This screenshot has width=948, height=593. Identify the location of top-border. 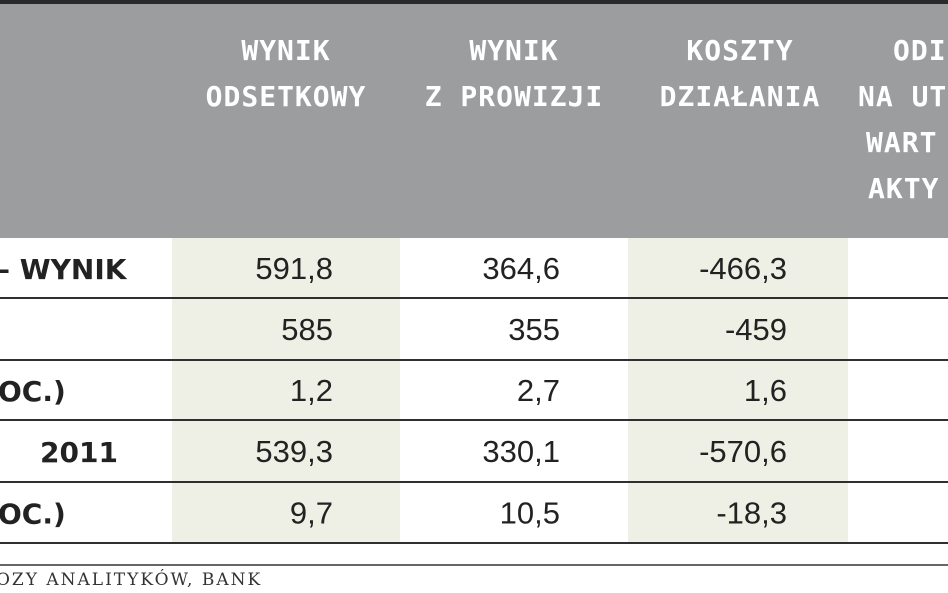
(474, 2).